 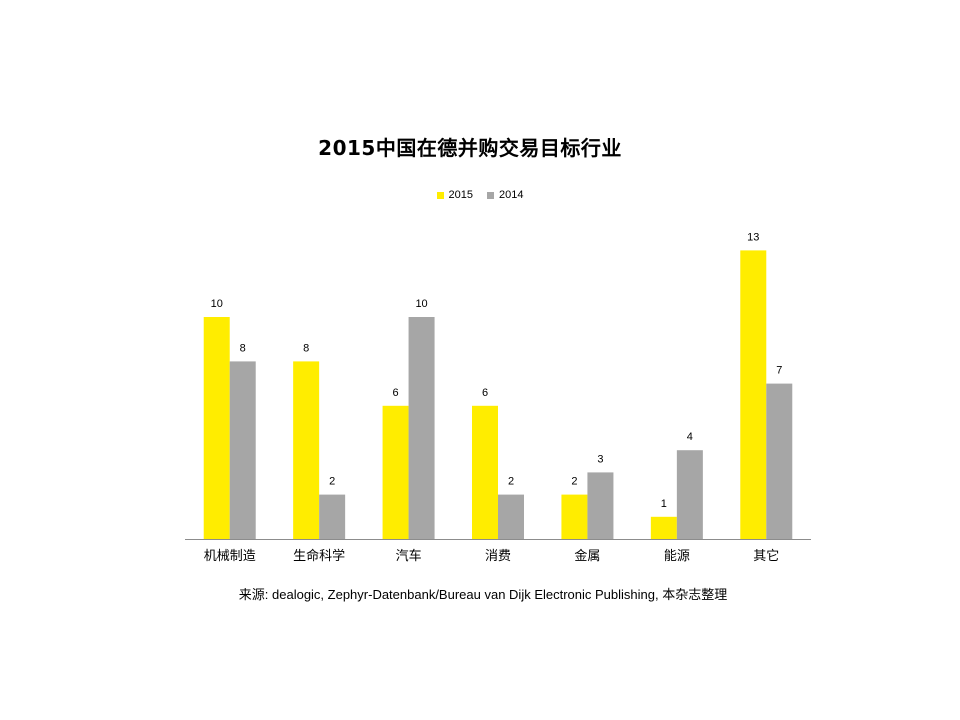 I want to click on x-tick-label-4: 金属, so click(x=587, y=556).